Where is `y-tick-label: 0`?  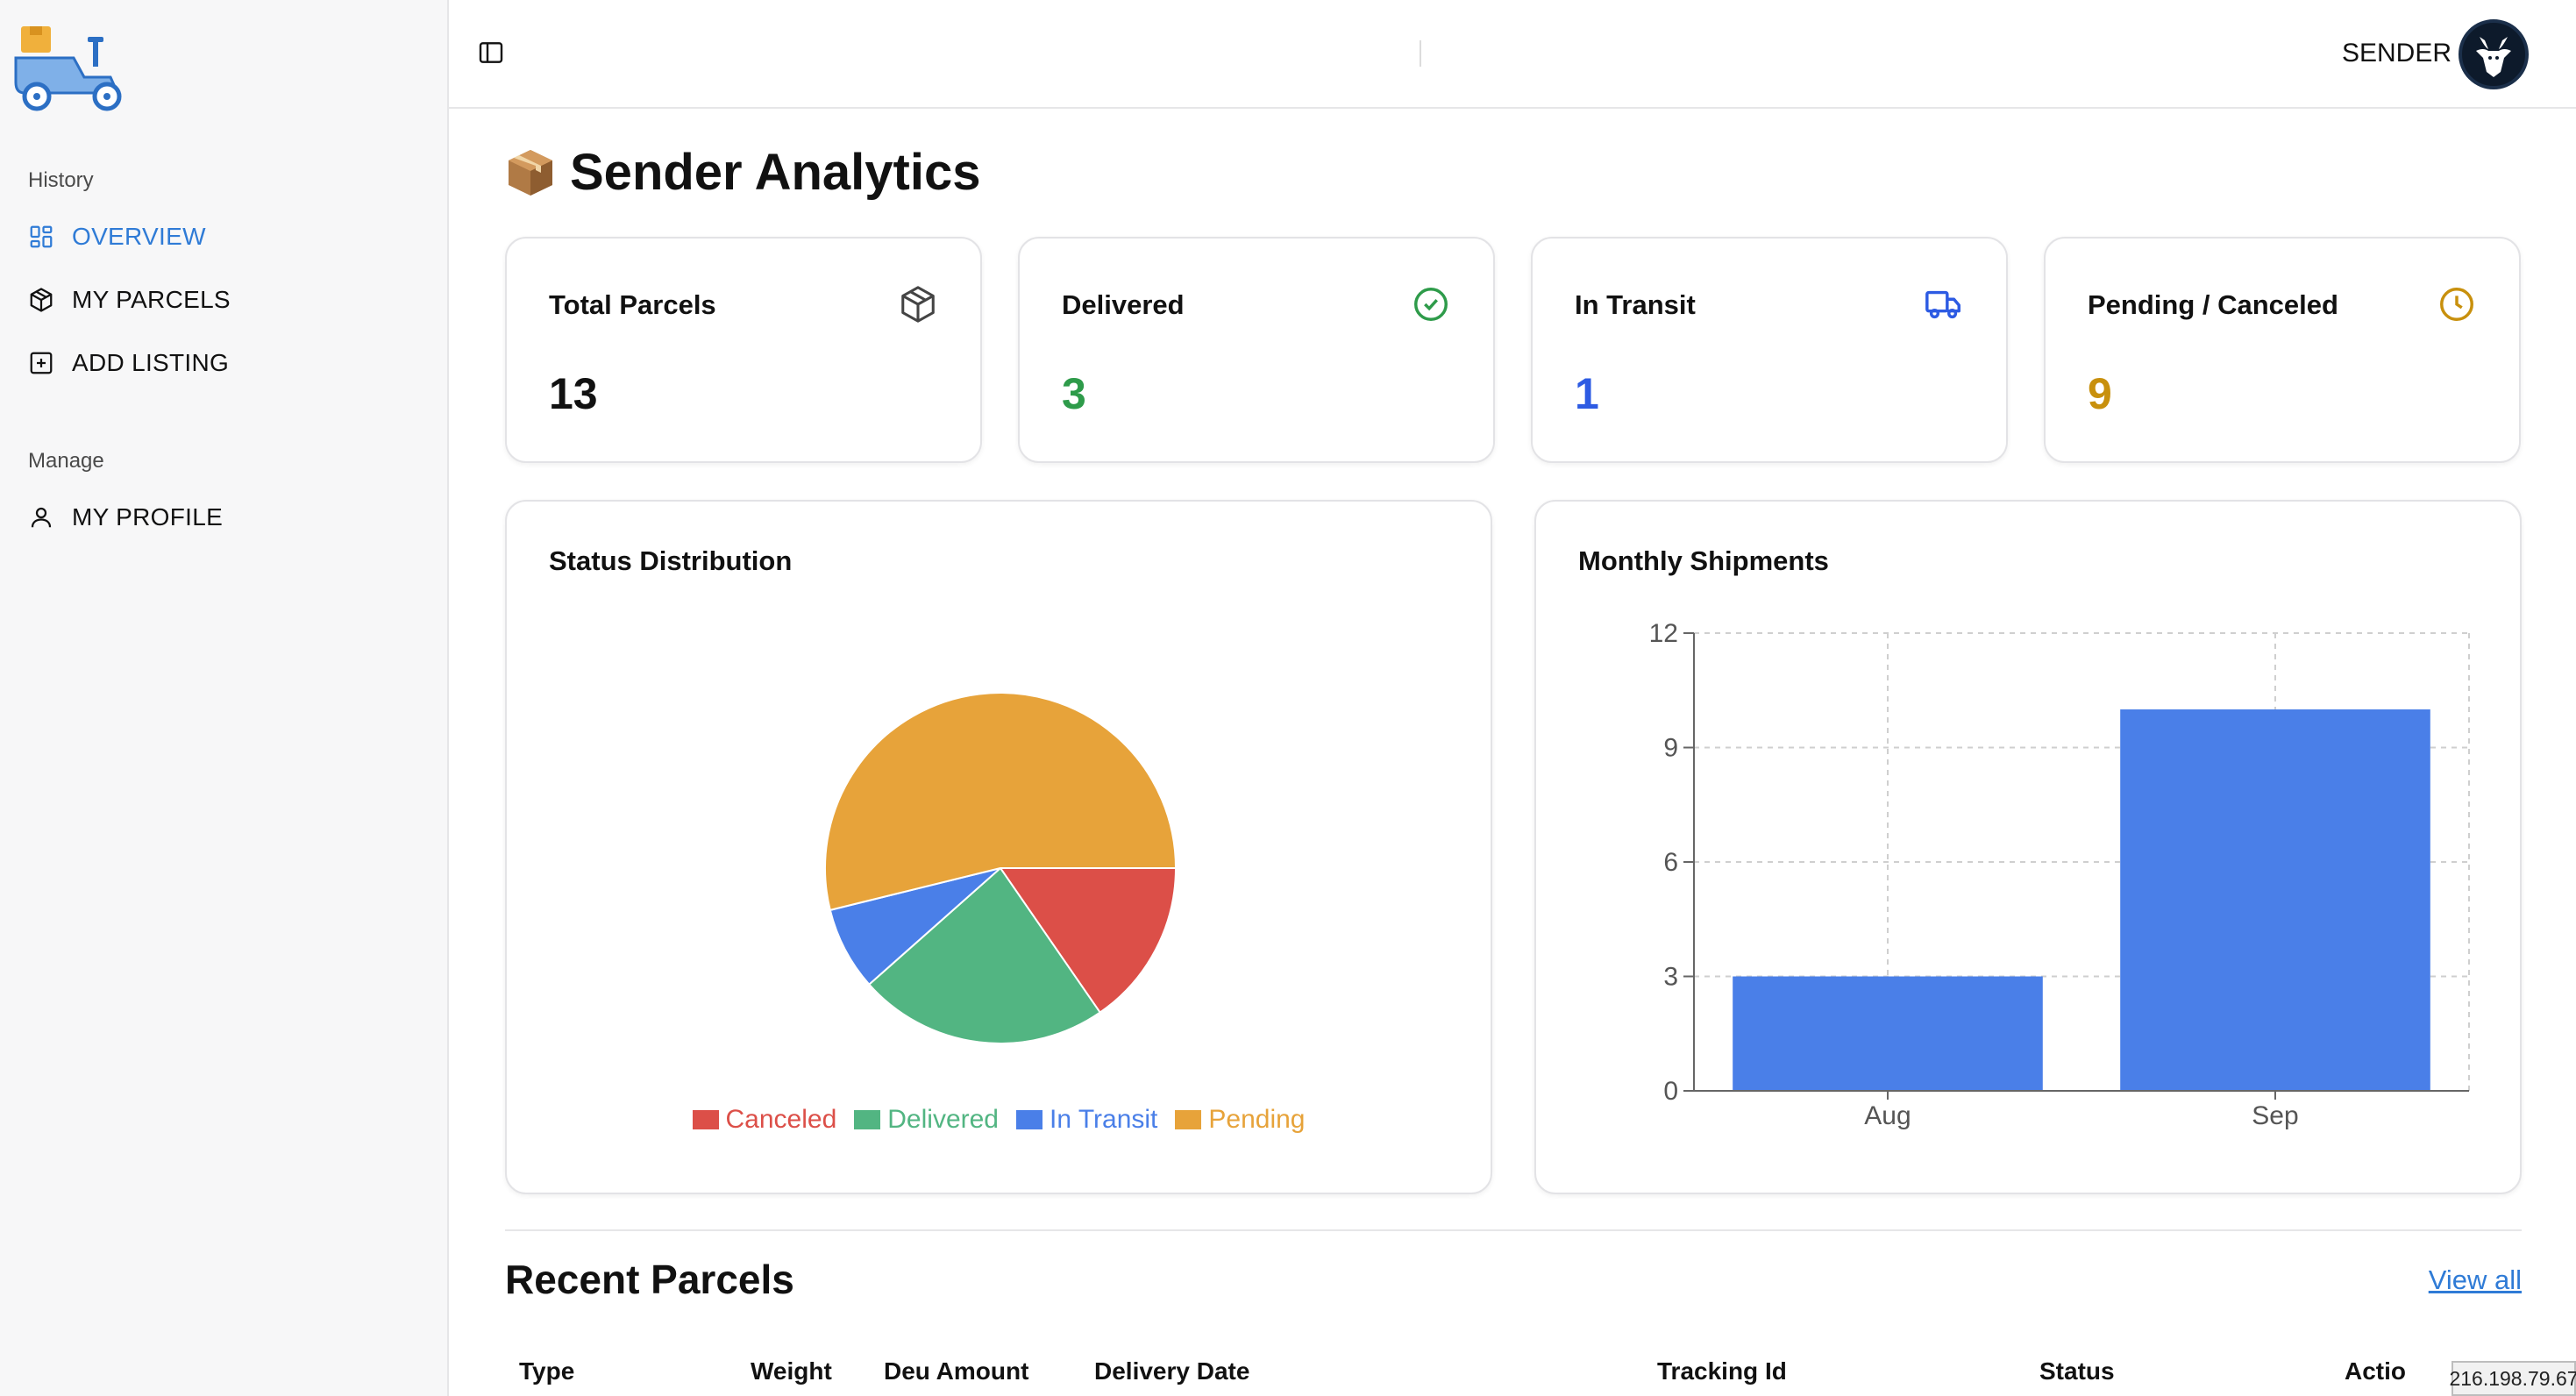 y-tick-label: 0 is located at coordinates (1670, 1091).